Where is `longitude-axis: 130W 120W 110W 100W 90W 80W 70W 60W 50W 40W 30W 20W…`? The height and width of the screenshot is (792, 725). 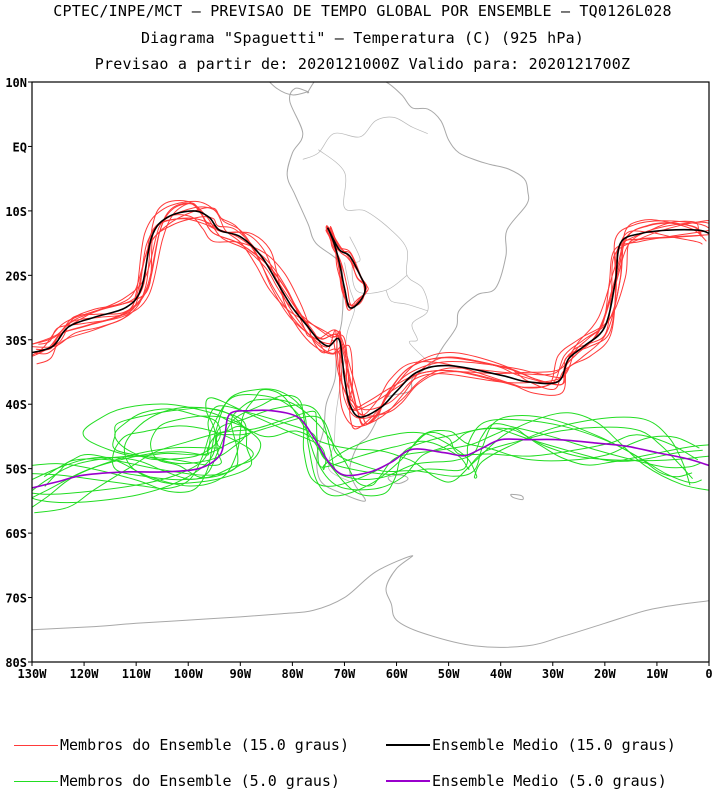 longitude-axis: 130W 120W 110W 100W 90W 80W 70W 60W 50W 40W 30W 20W… is located at coordinates (365, 671).